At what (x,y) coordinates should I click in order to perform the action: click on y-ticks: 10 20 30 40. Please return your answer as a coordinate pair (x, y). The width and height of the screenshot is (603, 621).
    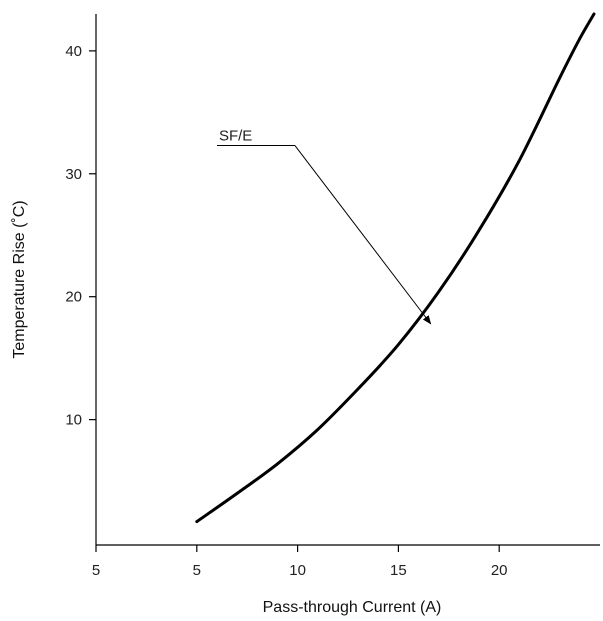
    Looking at the image, I should click on (80, 236).